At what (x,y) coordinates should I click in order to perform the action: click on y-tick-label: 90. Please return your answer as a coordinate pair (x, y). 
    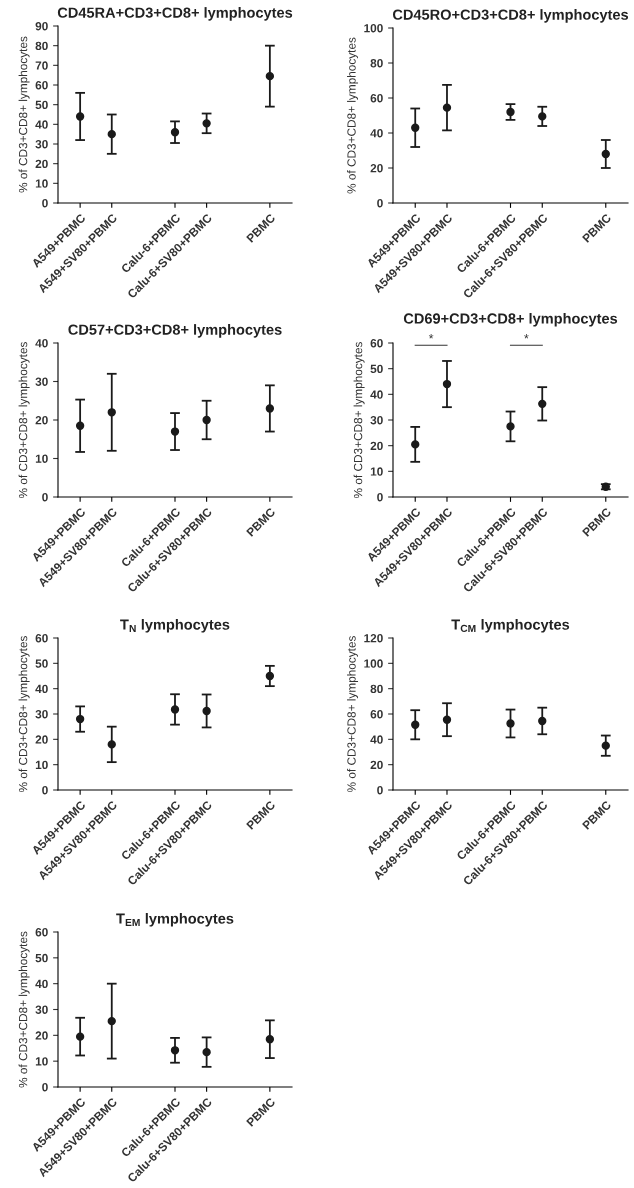
    Looking at the image, I should click on (41, 26).